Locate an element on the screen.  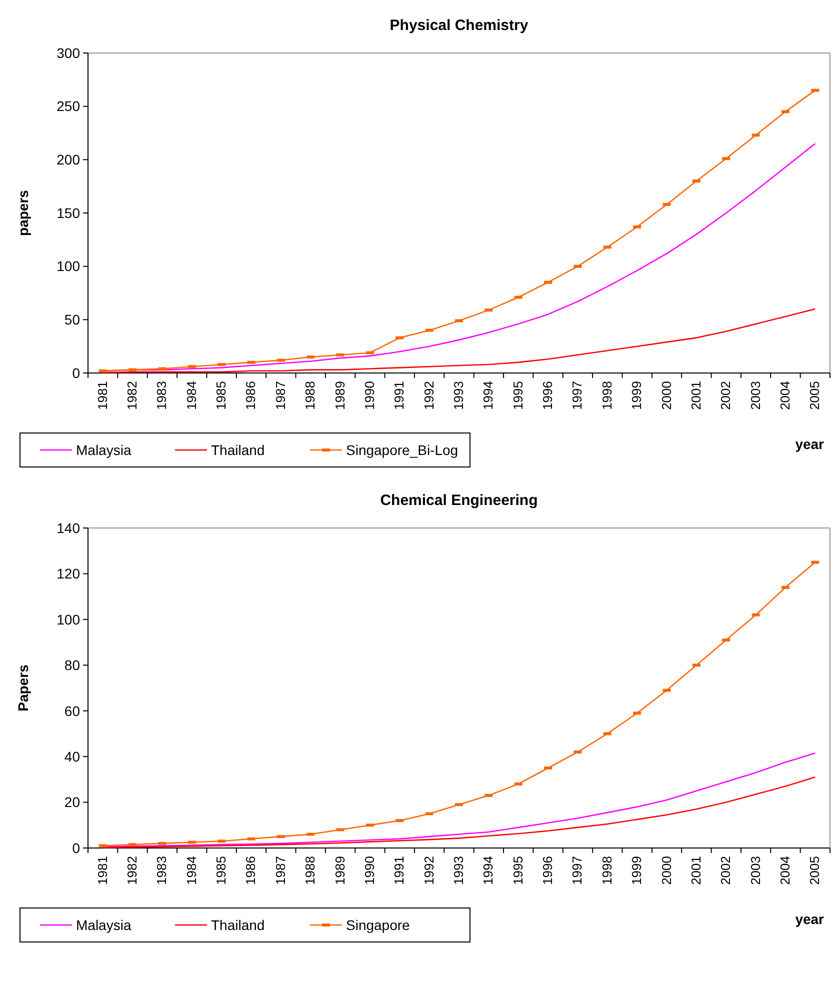
y-tick-label: 300 is located at coordinates (68, 52).